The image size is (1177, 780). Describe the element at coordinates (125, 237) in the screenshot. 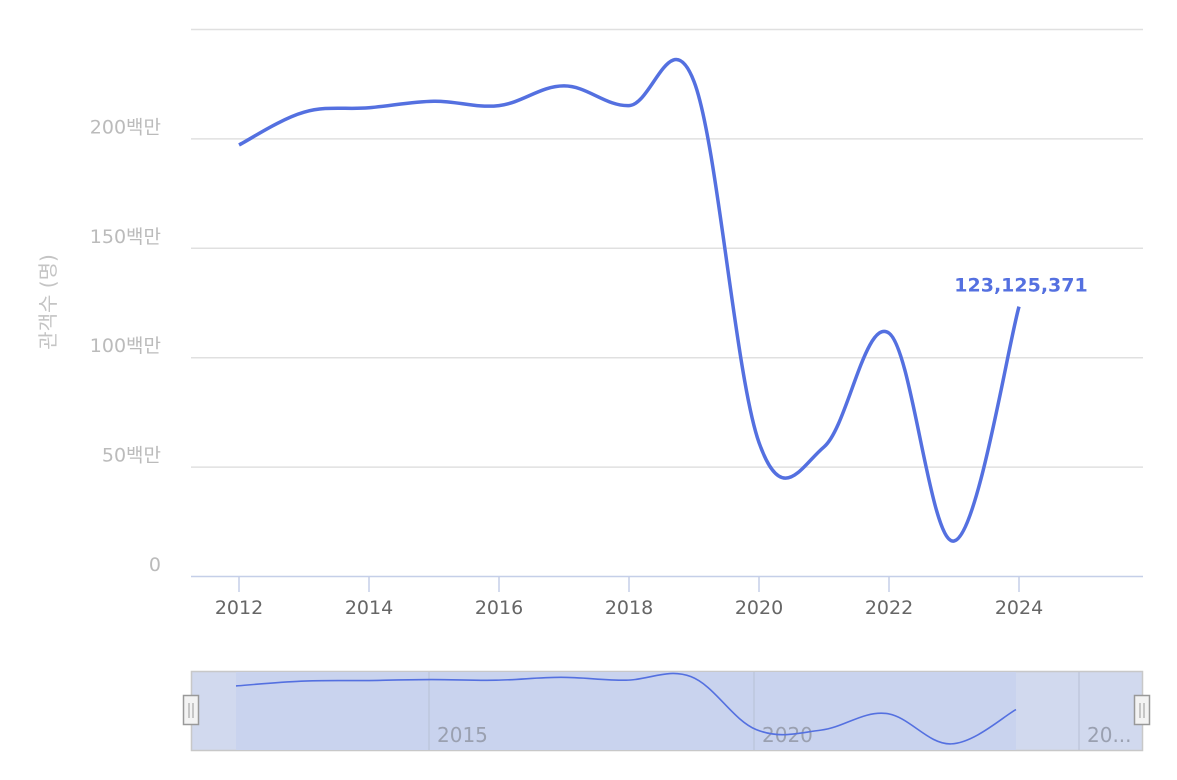

I see `y-tick-label: 150백만` at that location.